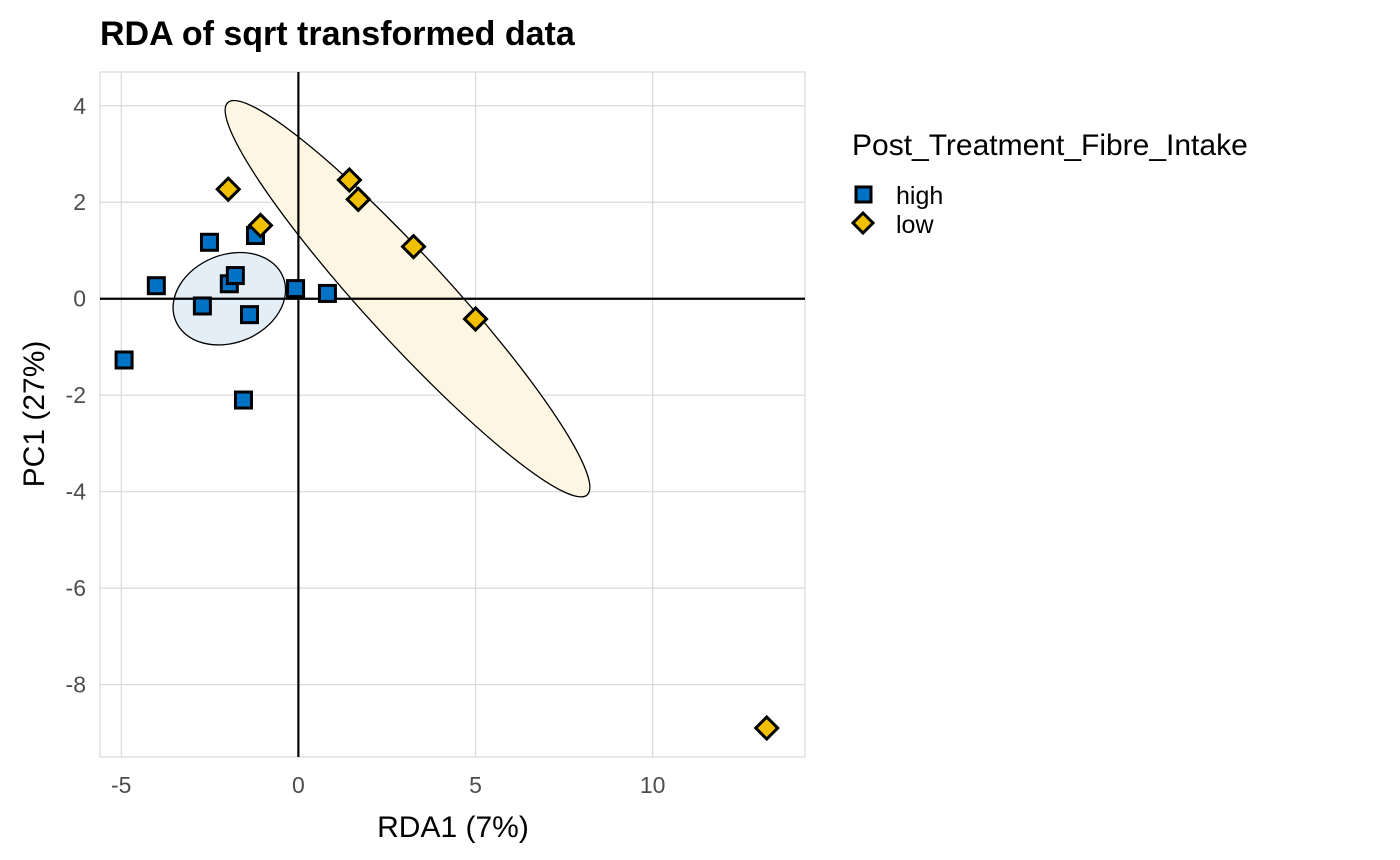 This screenshot has height=860, width=1400. I want to click on legend-label-low: low, so click(915, 225).